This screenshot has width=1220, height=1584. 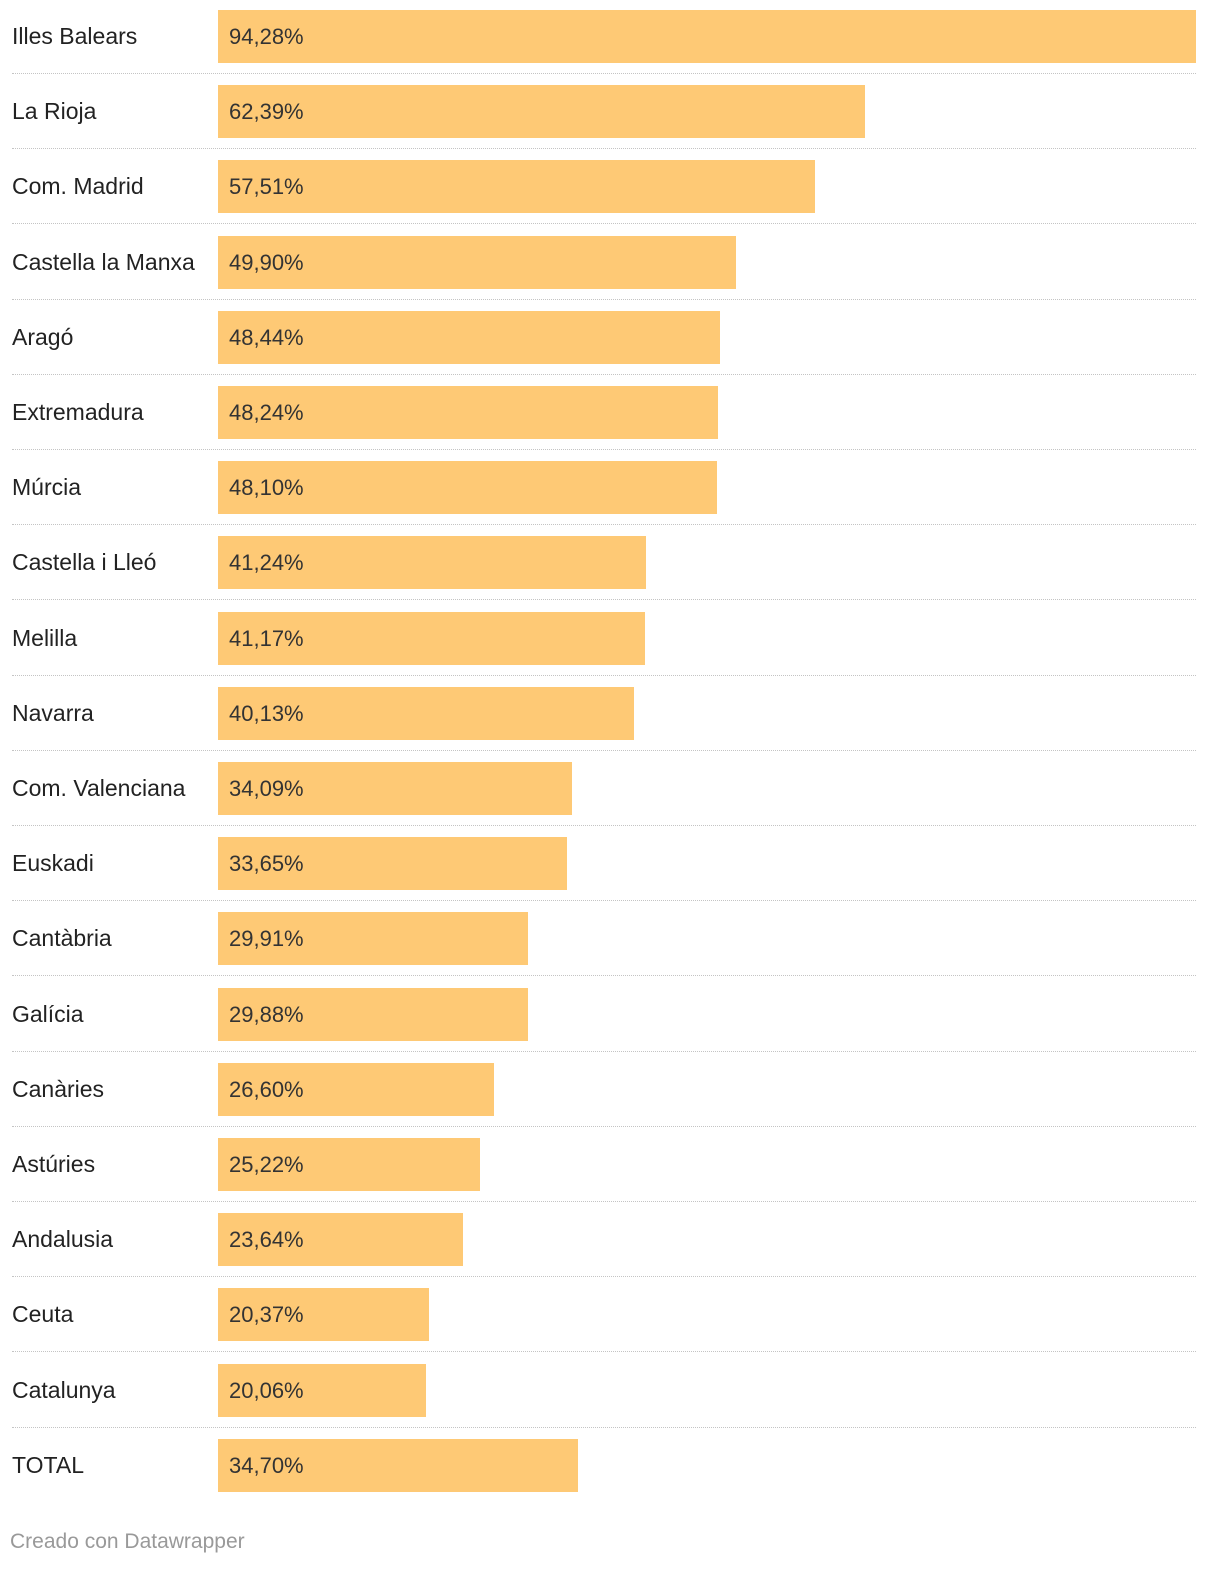 What do you see at coordinates (266, 788) in the screenshot?
I see `value-label: 34,09%` at bounding box center [266, 788].